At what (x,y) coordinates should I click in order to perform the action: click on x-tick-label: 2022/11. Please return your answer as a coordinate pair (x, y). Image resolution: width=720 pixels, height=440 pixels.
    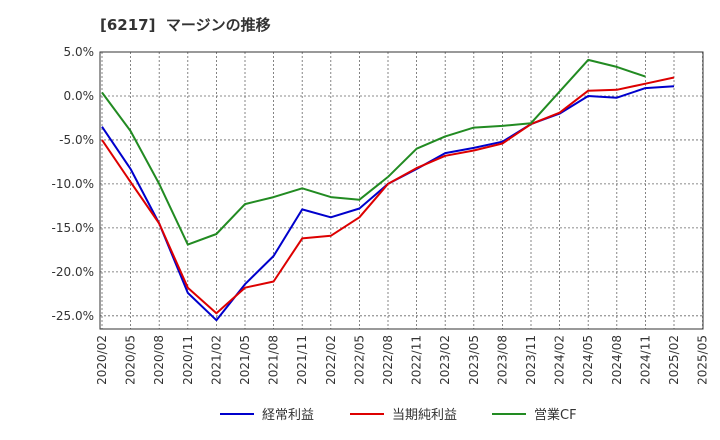
    Looking at the image, I should click on (417, 360).